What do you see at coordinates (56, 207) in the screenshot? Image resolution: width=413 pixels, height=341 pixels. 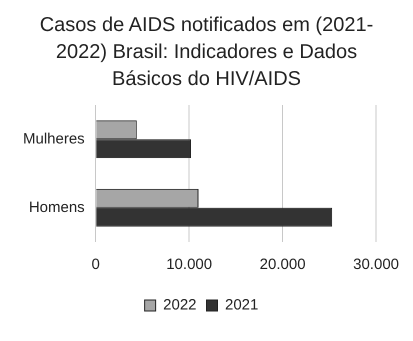 I see `y-tick-label: Homens` at bounding box center [56, 207].